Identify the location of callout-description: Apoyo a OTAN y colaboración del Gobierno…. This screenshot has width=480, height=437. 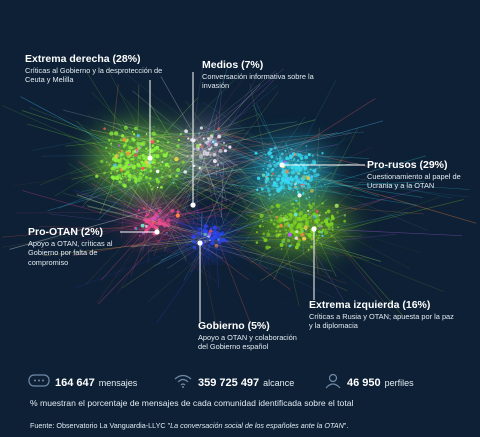
(247, 342).